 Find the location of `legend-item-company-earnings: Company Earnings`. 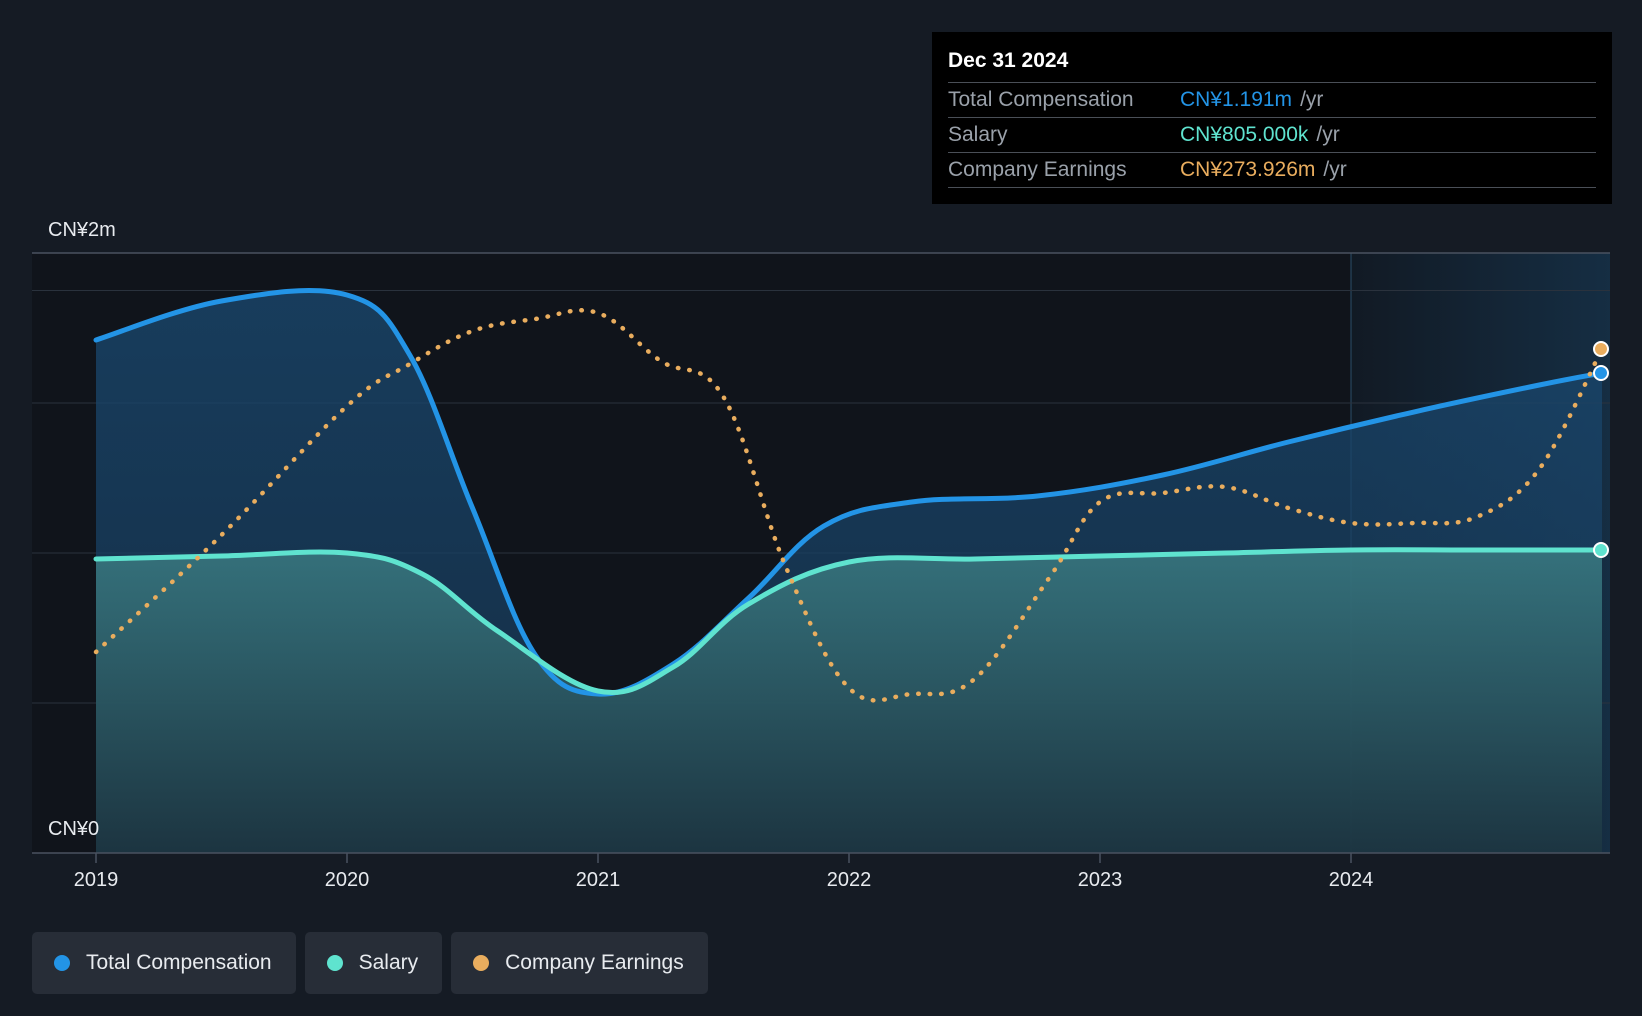

legend-item-company-earnings: Company Earnings is located at coordinates (579, 963).